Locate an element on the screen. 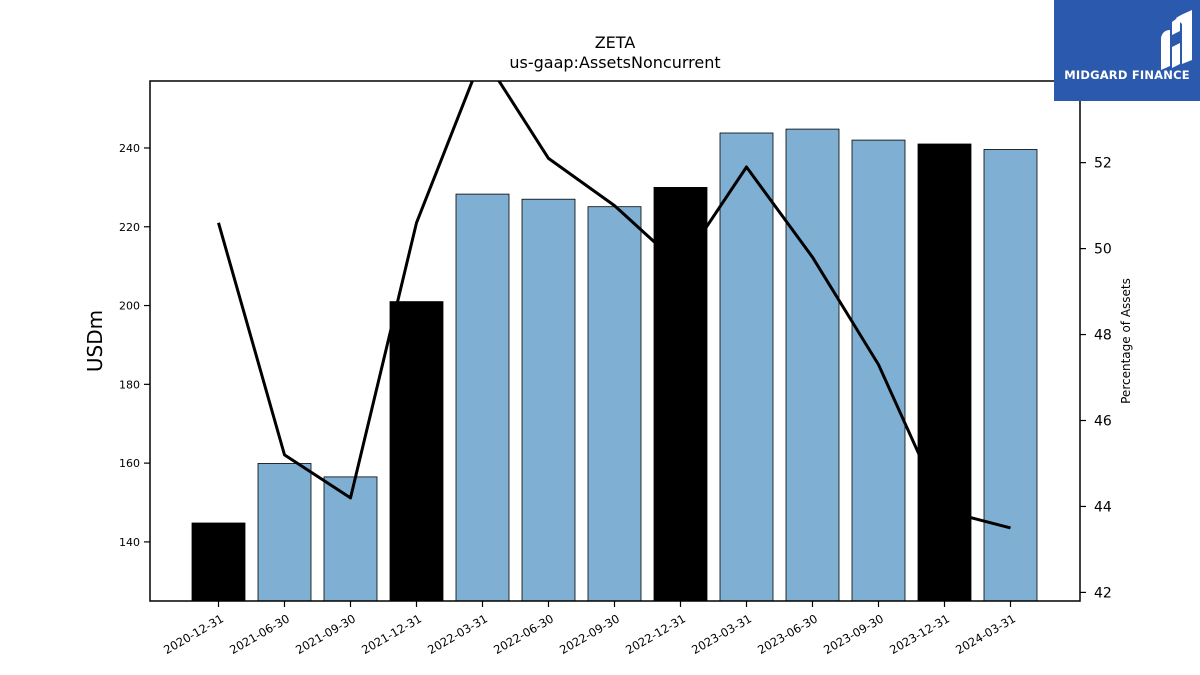 Image resolution: width=1200 pixels, height=675 pixels. x-tick-label: 2022-09-30 is located at coordinates (589, 634).